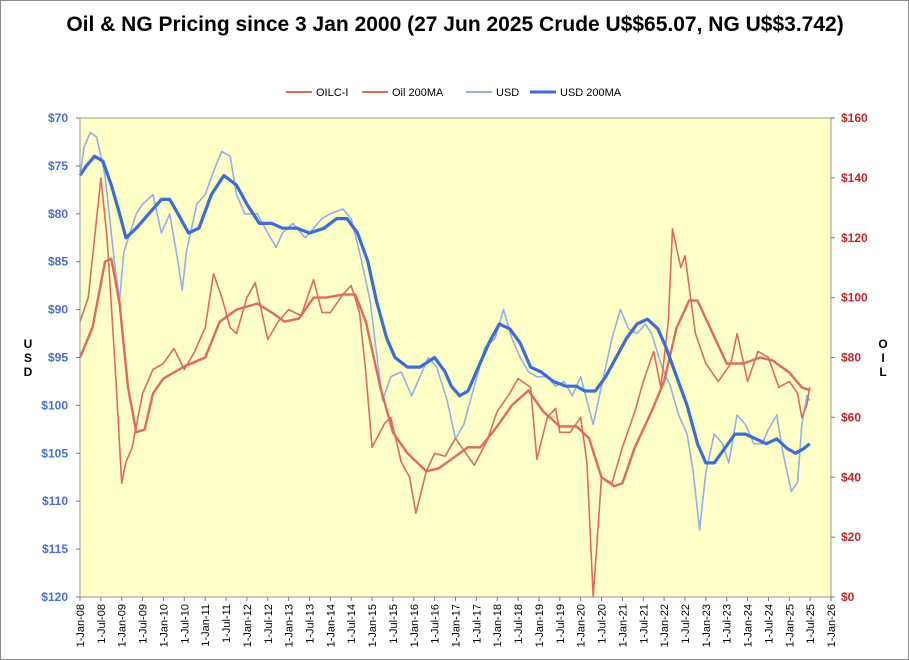 This screenshot has width=909, height=660. Describe the element at coordinates (728, 624) in the screenshot. I see `x-tick-label: 1-Jul-23` at that location.